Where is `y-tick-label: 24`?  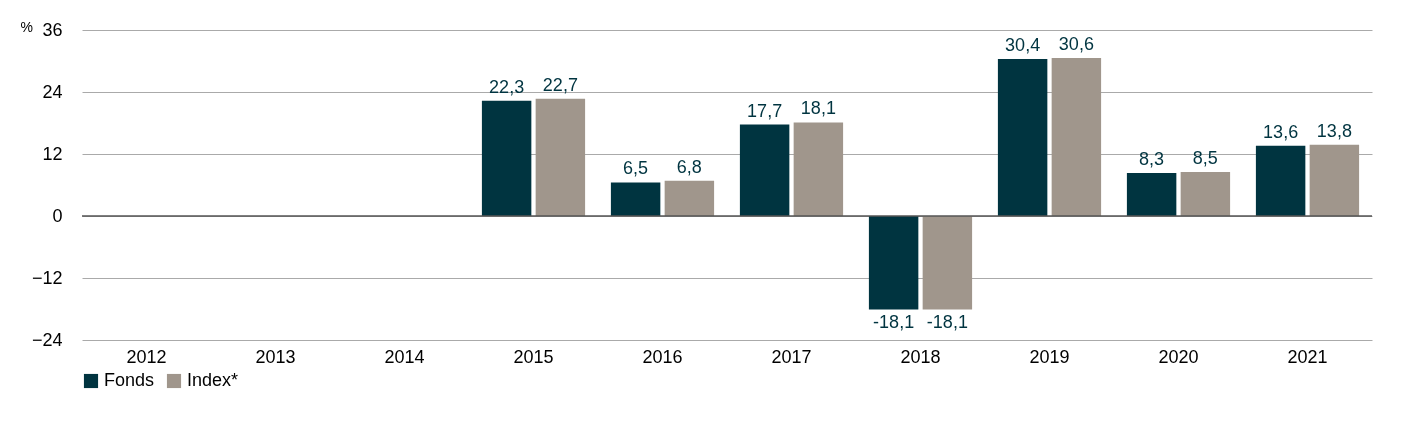
y-tick-label: 24 is located at coordinates (52, 91).